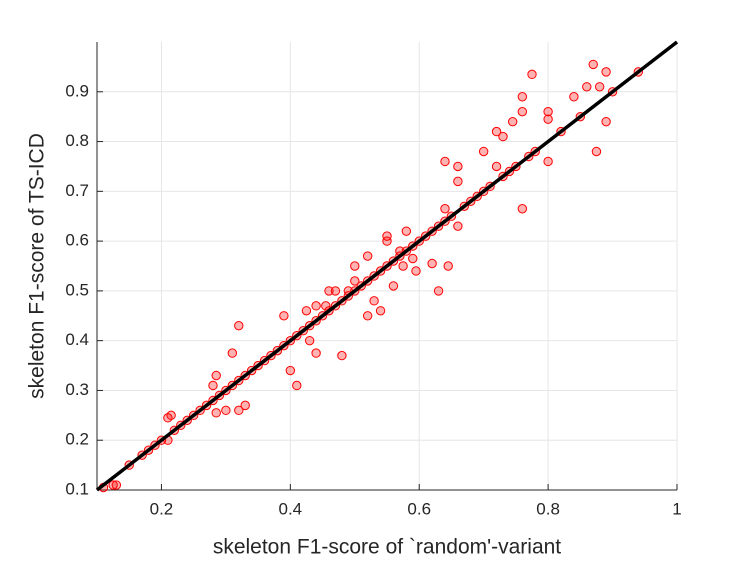 This screenshot has width=747, height=566. What do you see at coordinates (77, 488) in the screenshot?
I see `y-tick-label: 0.1` at bounding box center [77, 488].